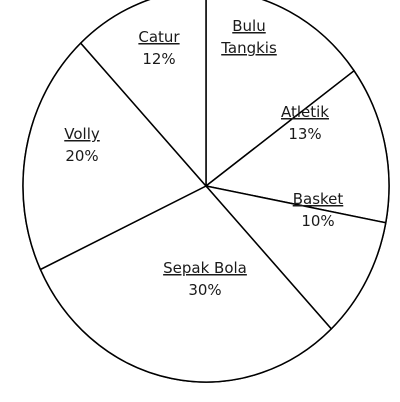 The height and width of the screenshot is (402, 400). Describe the element at coordinates (158, 59) in the screenshot. I see `slice-percent-text: 12%` at that location.